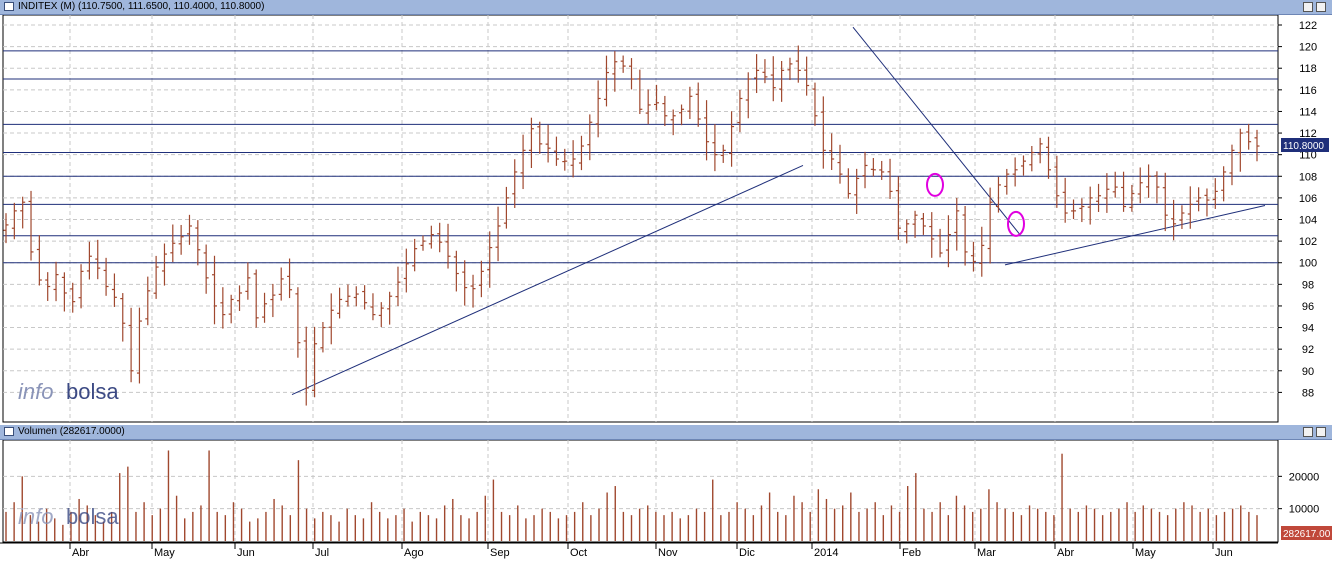 The image size is (1332, 561). Describe the element at coordinates (826, 553) in the screenshot. I see `month-label: 2014` at that location.